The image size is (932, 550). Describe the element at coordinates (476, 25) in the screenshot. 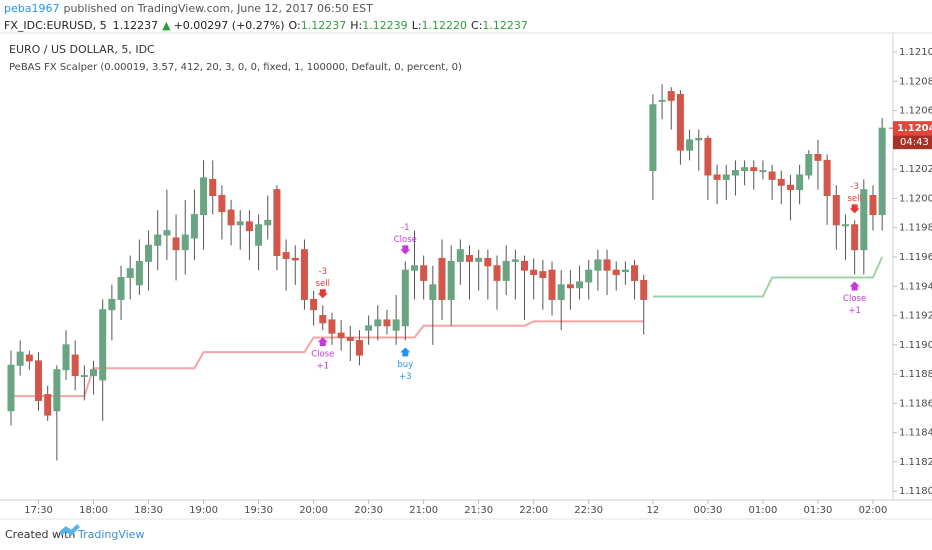

I see `c-label: C:` at that location.